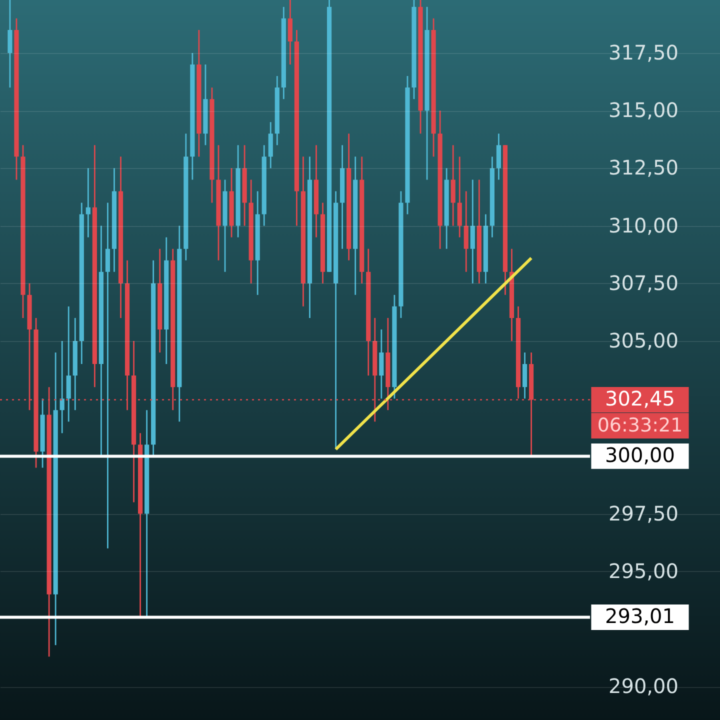 This screenshot has width=720, height=720. Describe the element at coordinates (643, 570) in the screenshot. I see `y-tick-label: 295,00` at that location.